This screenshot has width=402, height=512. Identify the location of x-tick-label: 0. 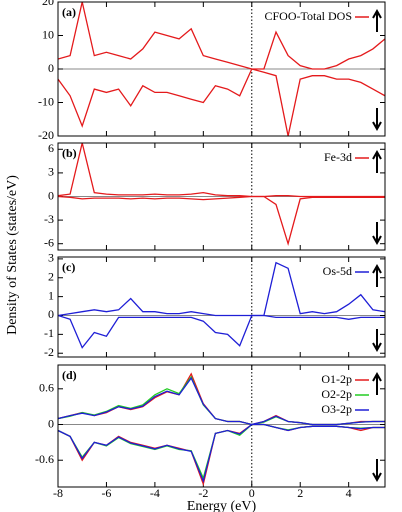
(252, 493).